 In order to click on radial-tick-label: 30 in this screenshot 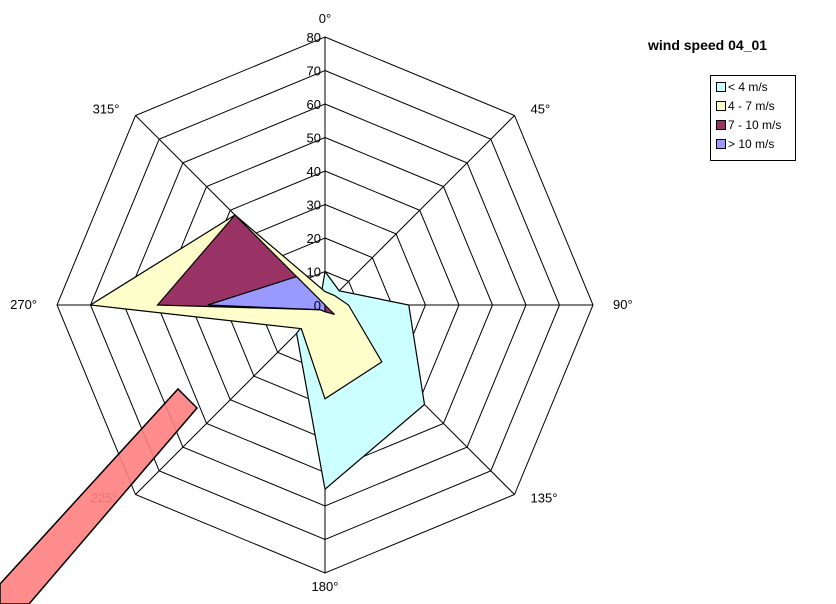, I will do `click(314, 205)`.